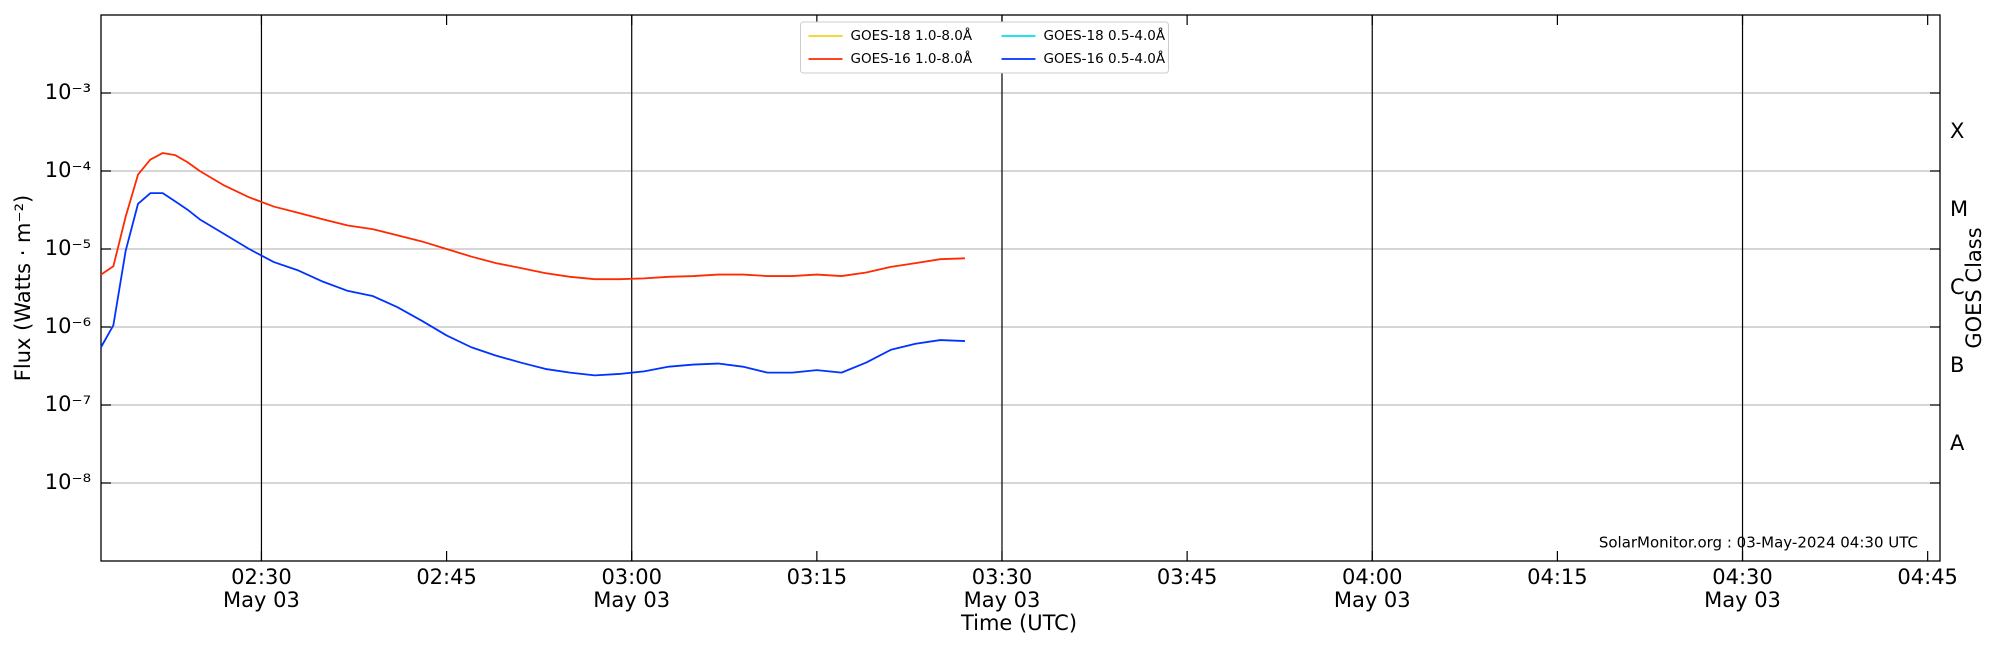 This screenshot has height=650, width=2000. Describe the element at coordinates (1105, 58) in the screenshot. I see `legend-label: GOES-16 0.5-4.0Å` at that location.